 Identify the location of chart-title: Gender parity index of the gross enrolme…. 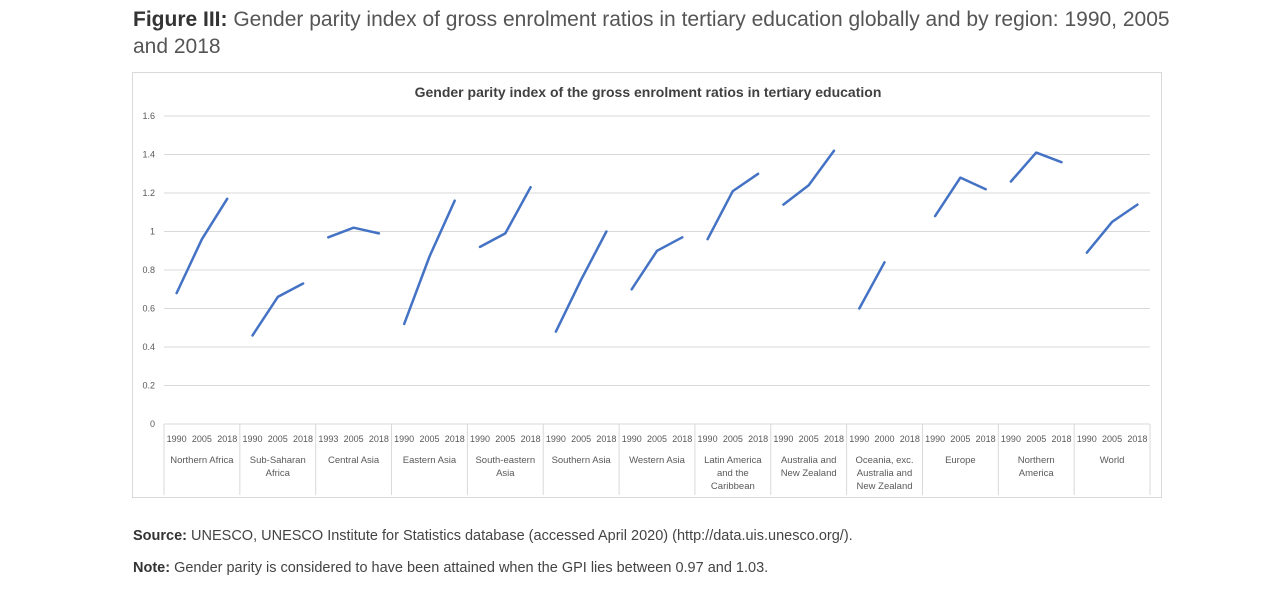
(648, 92).